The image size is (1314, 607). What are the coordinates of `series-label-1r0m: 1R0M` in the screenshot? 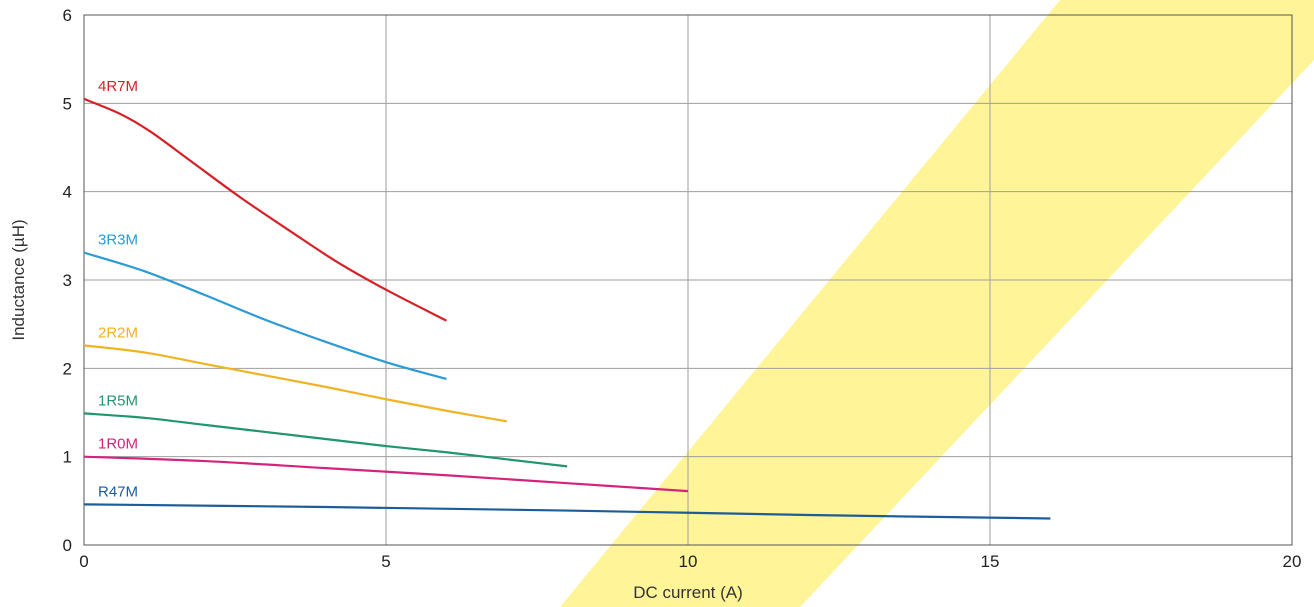 It's located at (118, 444).